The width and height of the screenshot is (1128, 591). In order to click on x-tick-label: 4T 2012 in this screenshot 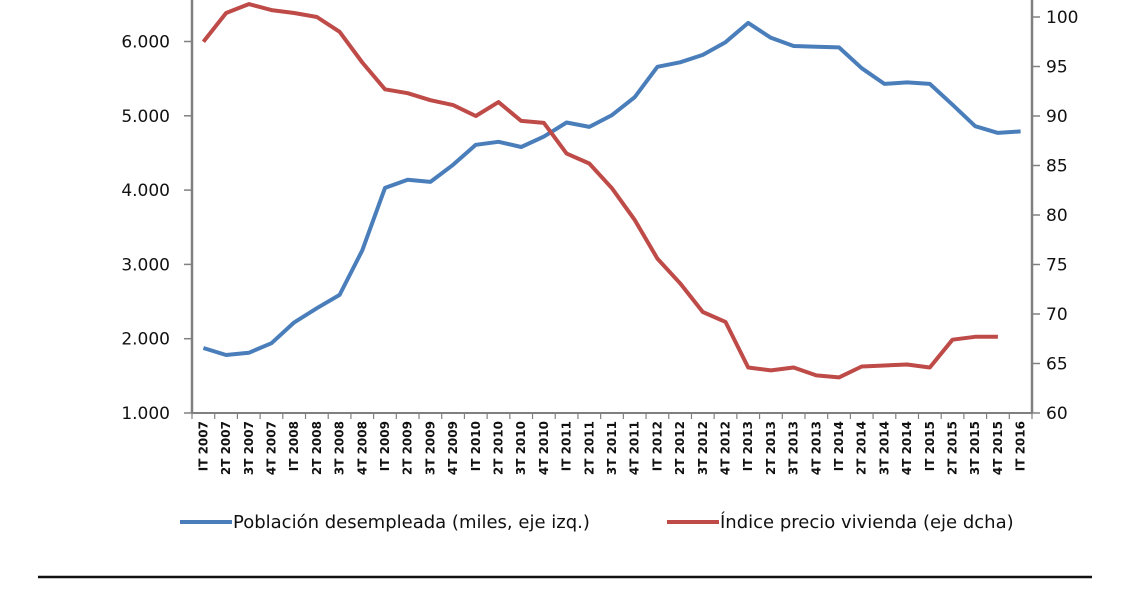, I will do `click(726, 448)`.